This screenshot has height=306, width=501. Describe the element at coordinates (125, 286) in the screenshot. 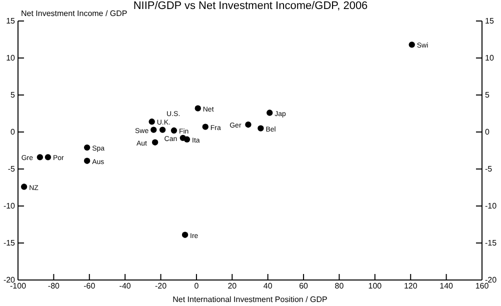

I see `x-tick-label: -40` at that location.